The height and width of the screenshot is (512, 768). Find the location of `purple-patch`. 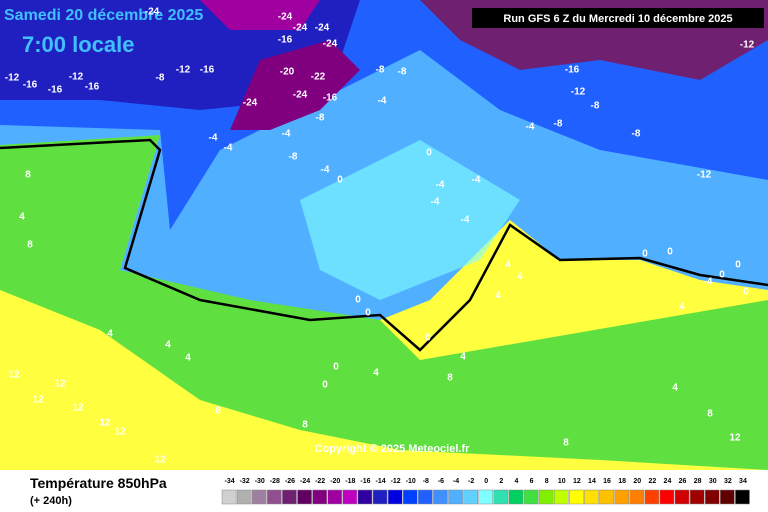

purple-patch is located at coordinates (295, 85).